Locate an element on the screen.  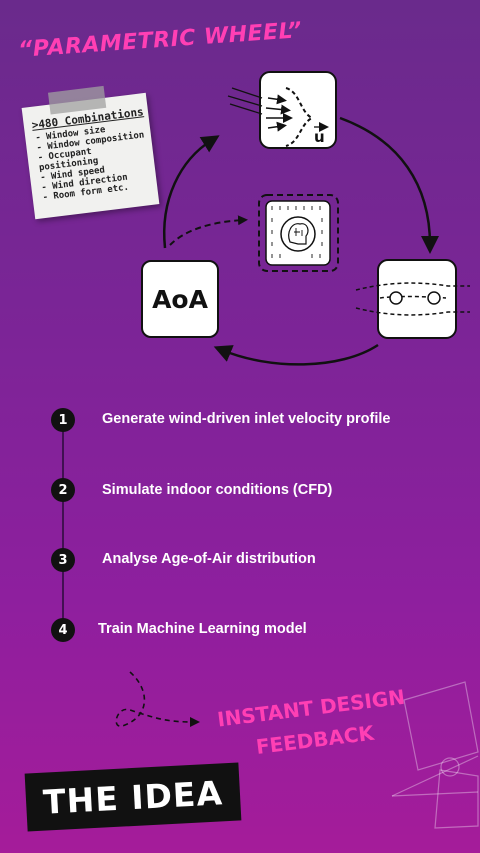
step-number-1: 1 is located at coordinates (63, 420).